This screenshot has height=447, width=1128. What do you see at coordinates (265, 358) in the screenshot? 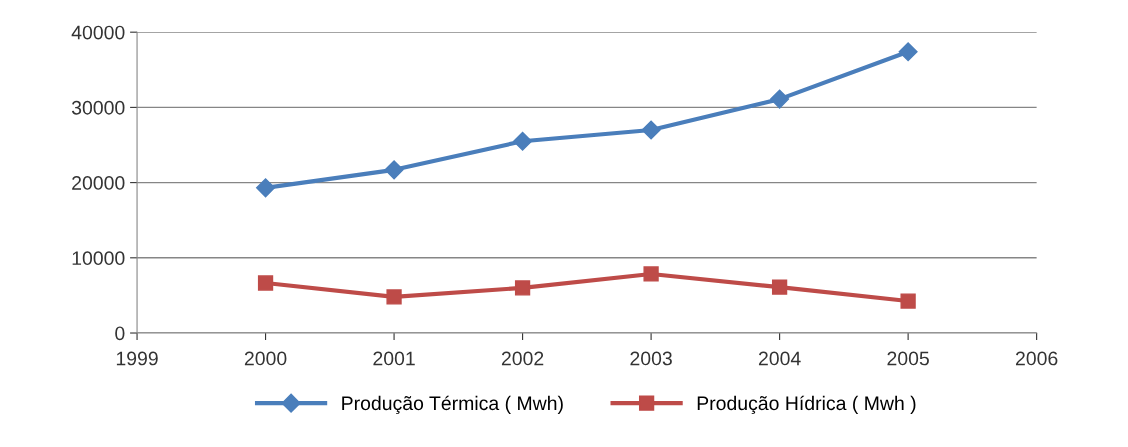
I see `x-tick-label: 2000` at bounding box center [265, 358].